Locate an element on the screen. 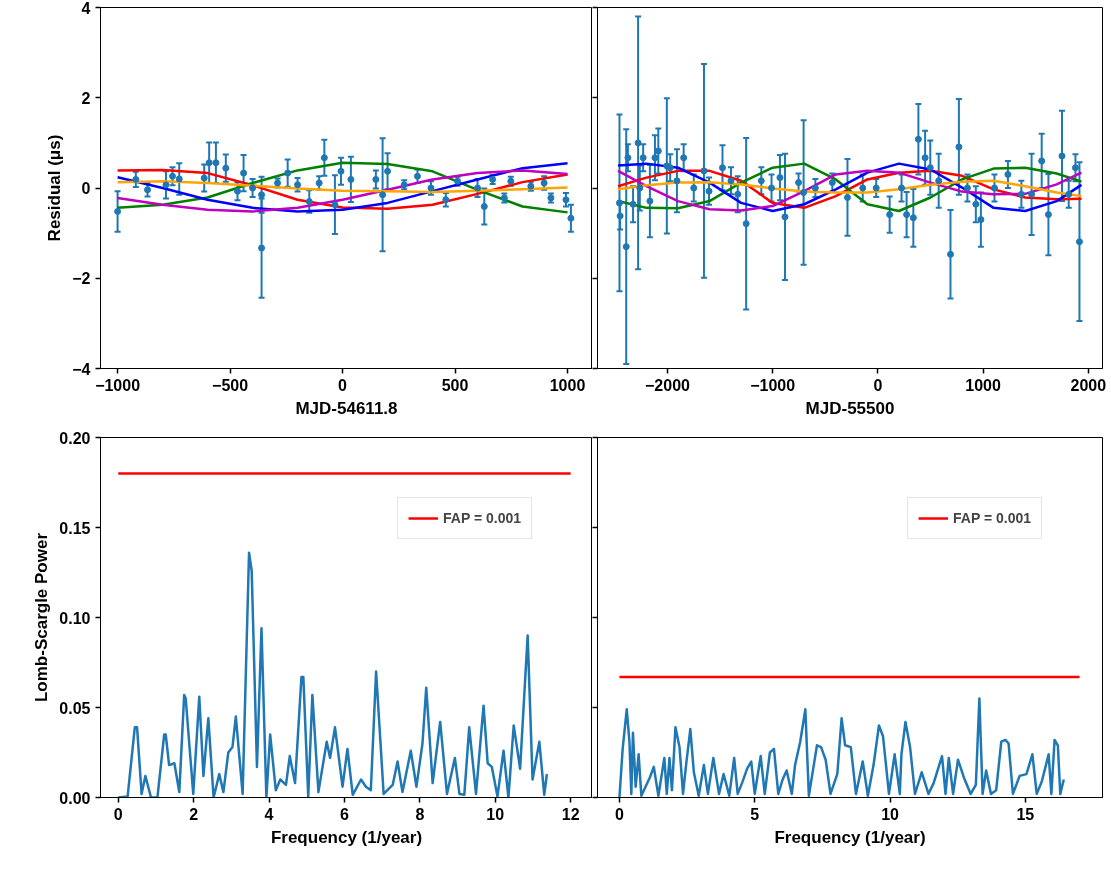 The height and width of the screenshot is (871, 1111). x-axis-title: MJD-54611.8 is located at coordinates (346, 408).